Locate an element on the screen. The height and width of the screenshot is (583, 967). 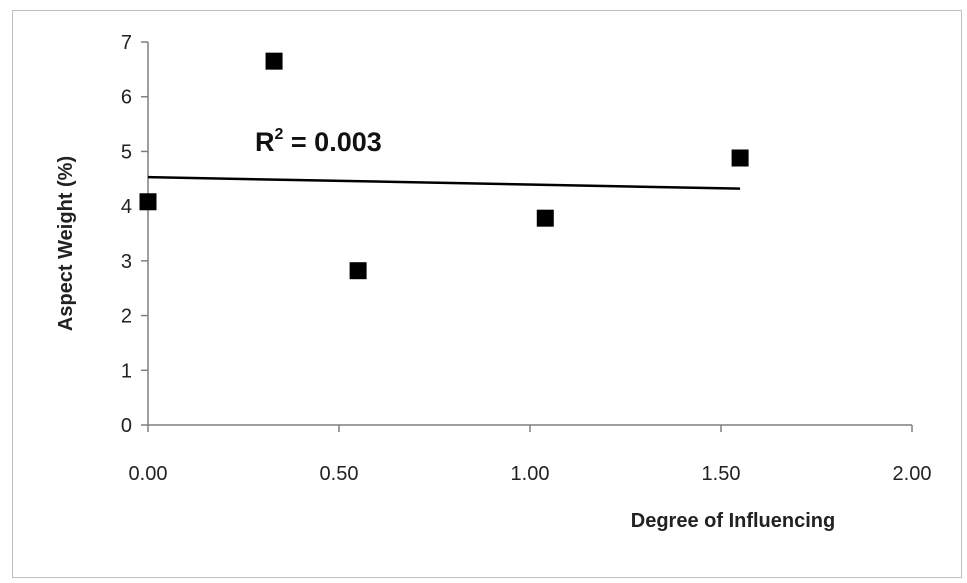
trendline-group is located at coordinates (444, 182).